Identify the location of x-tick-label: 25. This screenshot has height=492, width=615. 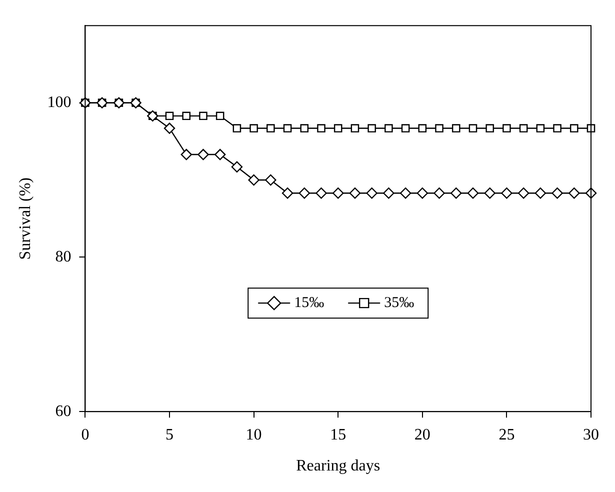
(506, 435).